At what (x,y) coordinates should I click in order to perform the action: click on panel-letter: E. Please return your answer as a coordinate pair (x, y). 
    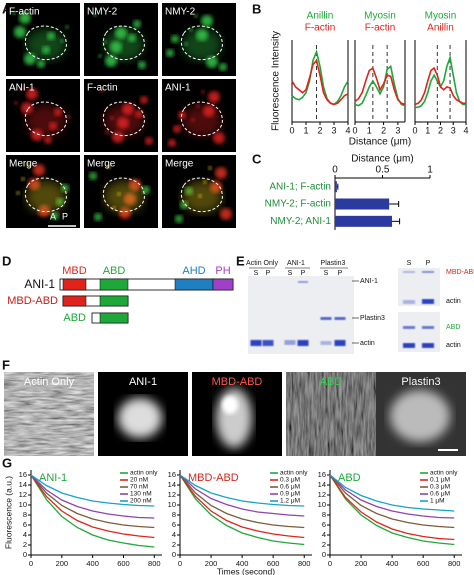
    Looking at the image, I should click on (240, 260).